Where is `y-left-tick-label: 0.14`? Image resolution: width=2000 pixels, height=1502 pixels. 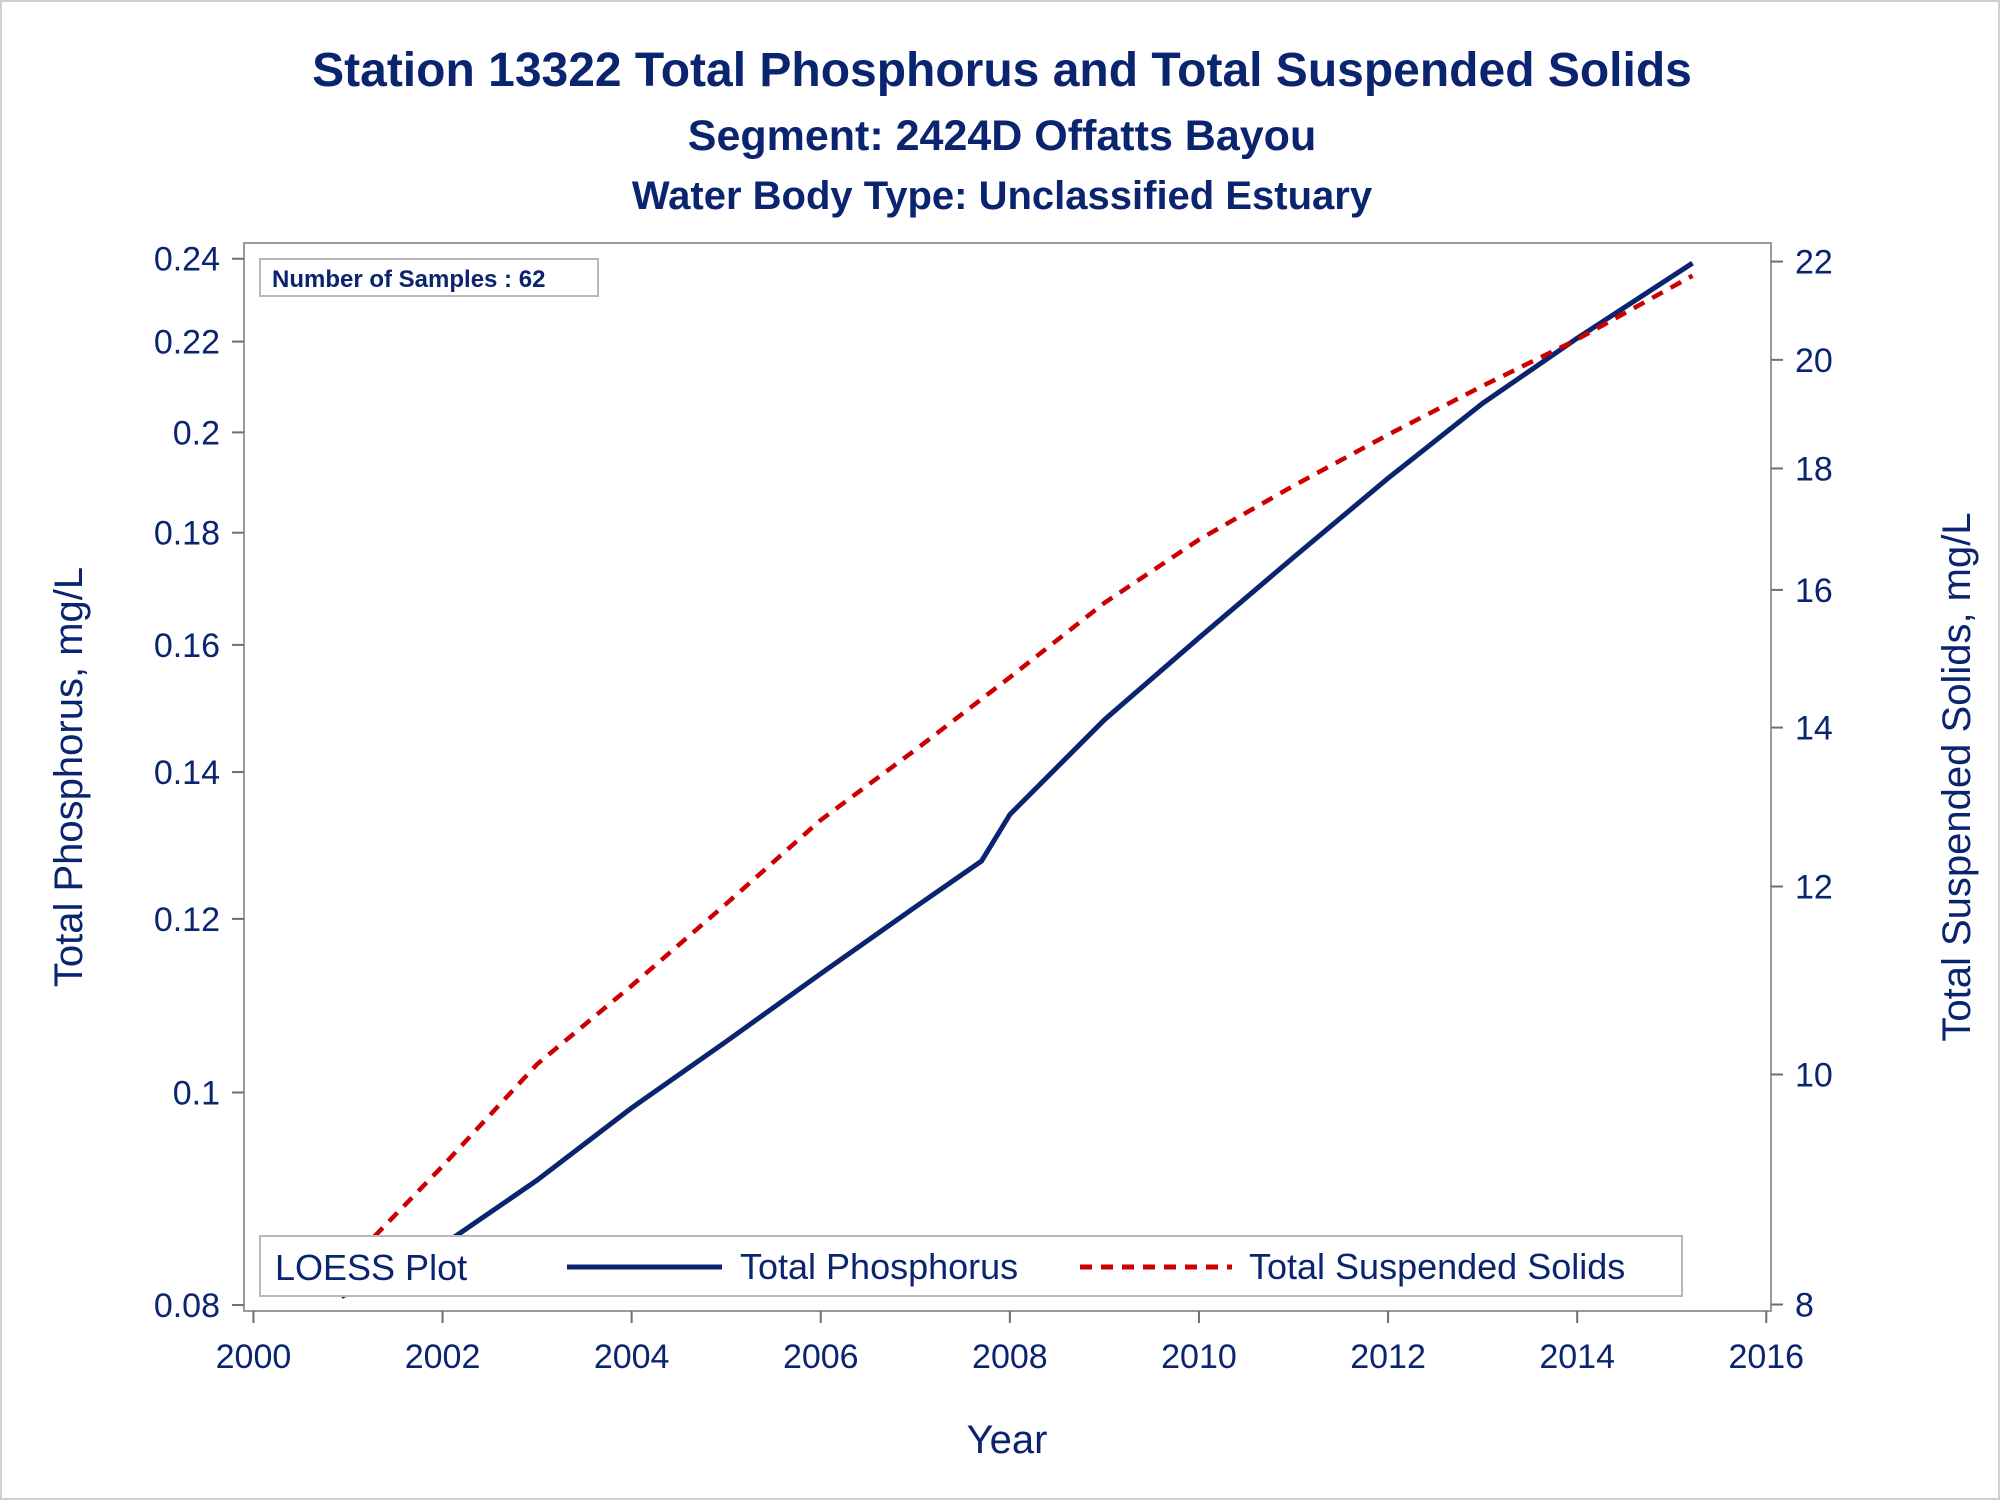 y-left-tick-label: 0.14 is located at coordinates (187, 773).